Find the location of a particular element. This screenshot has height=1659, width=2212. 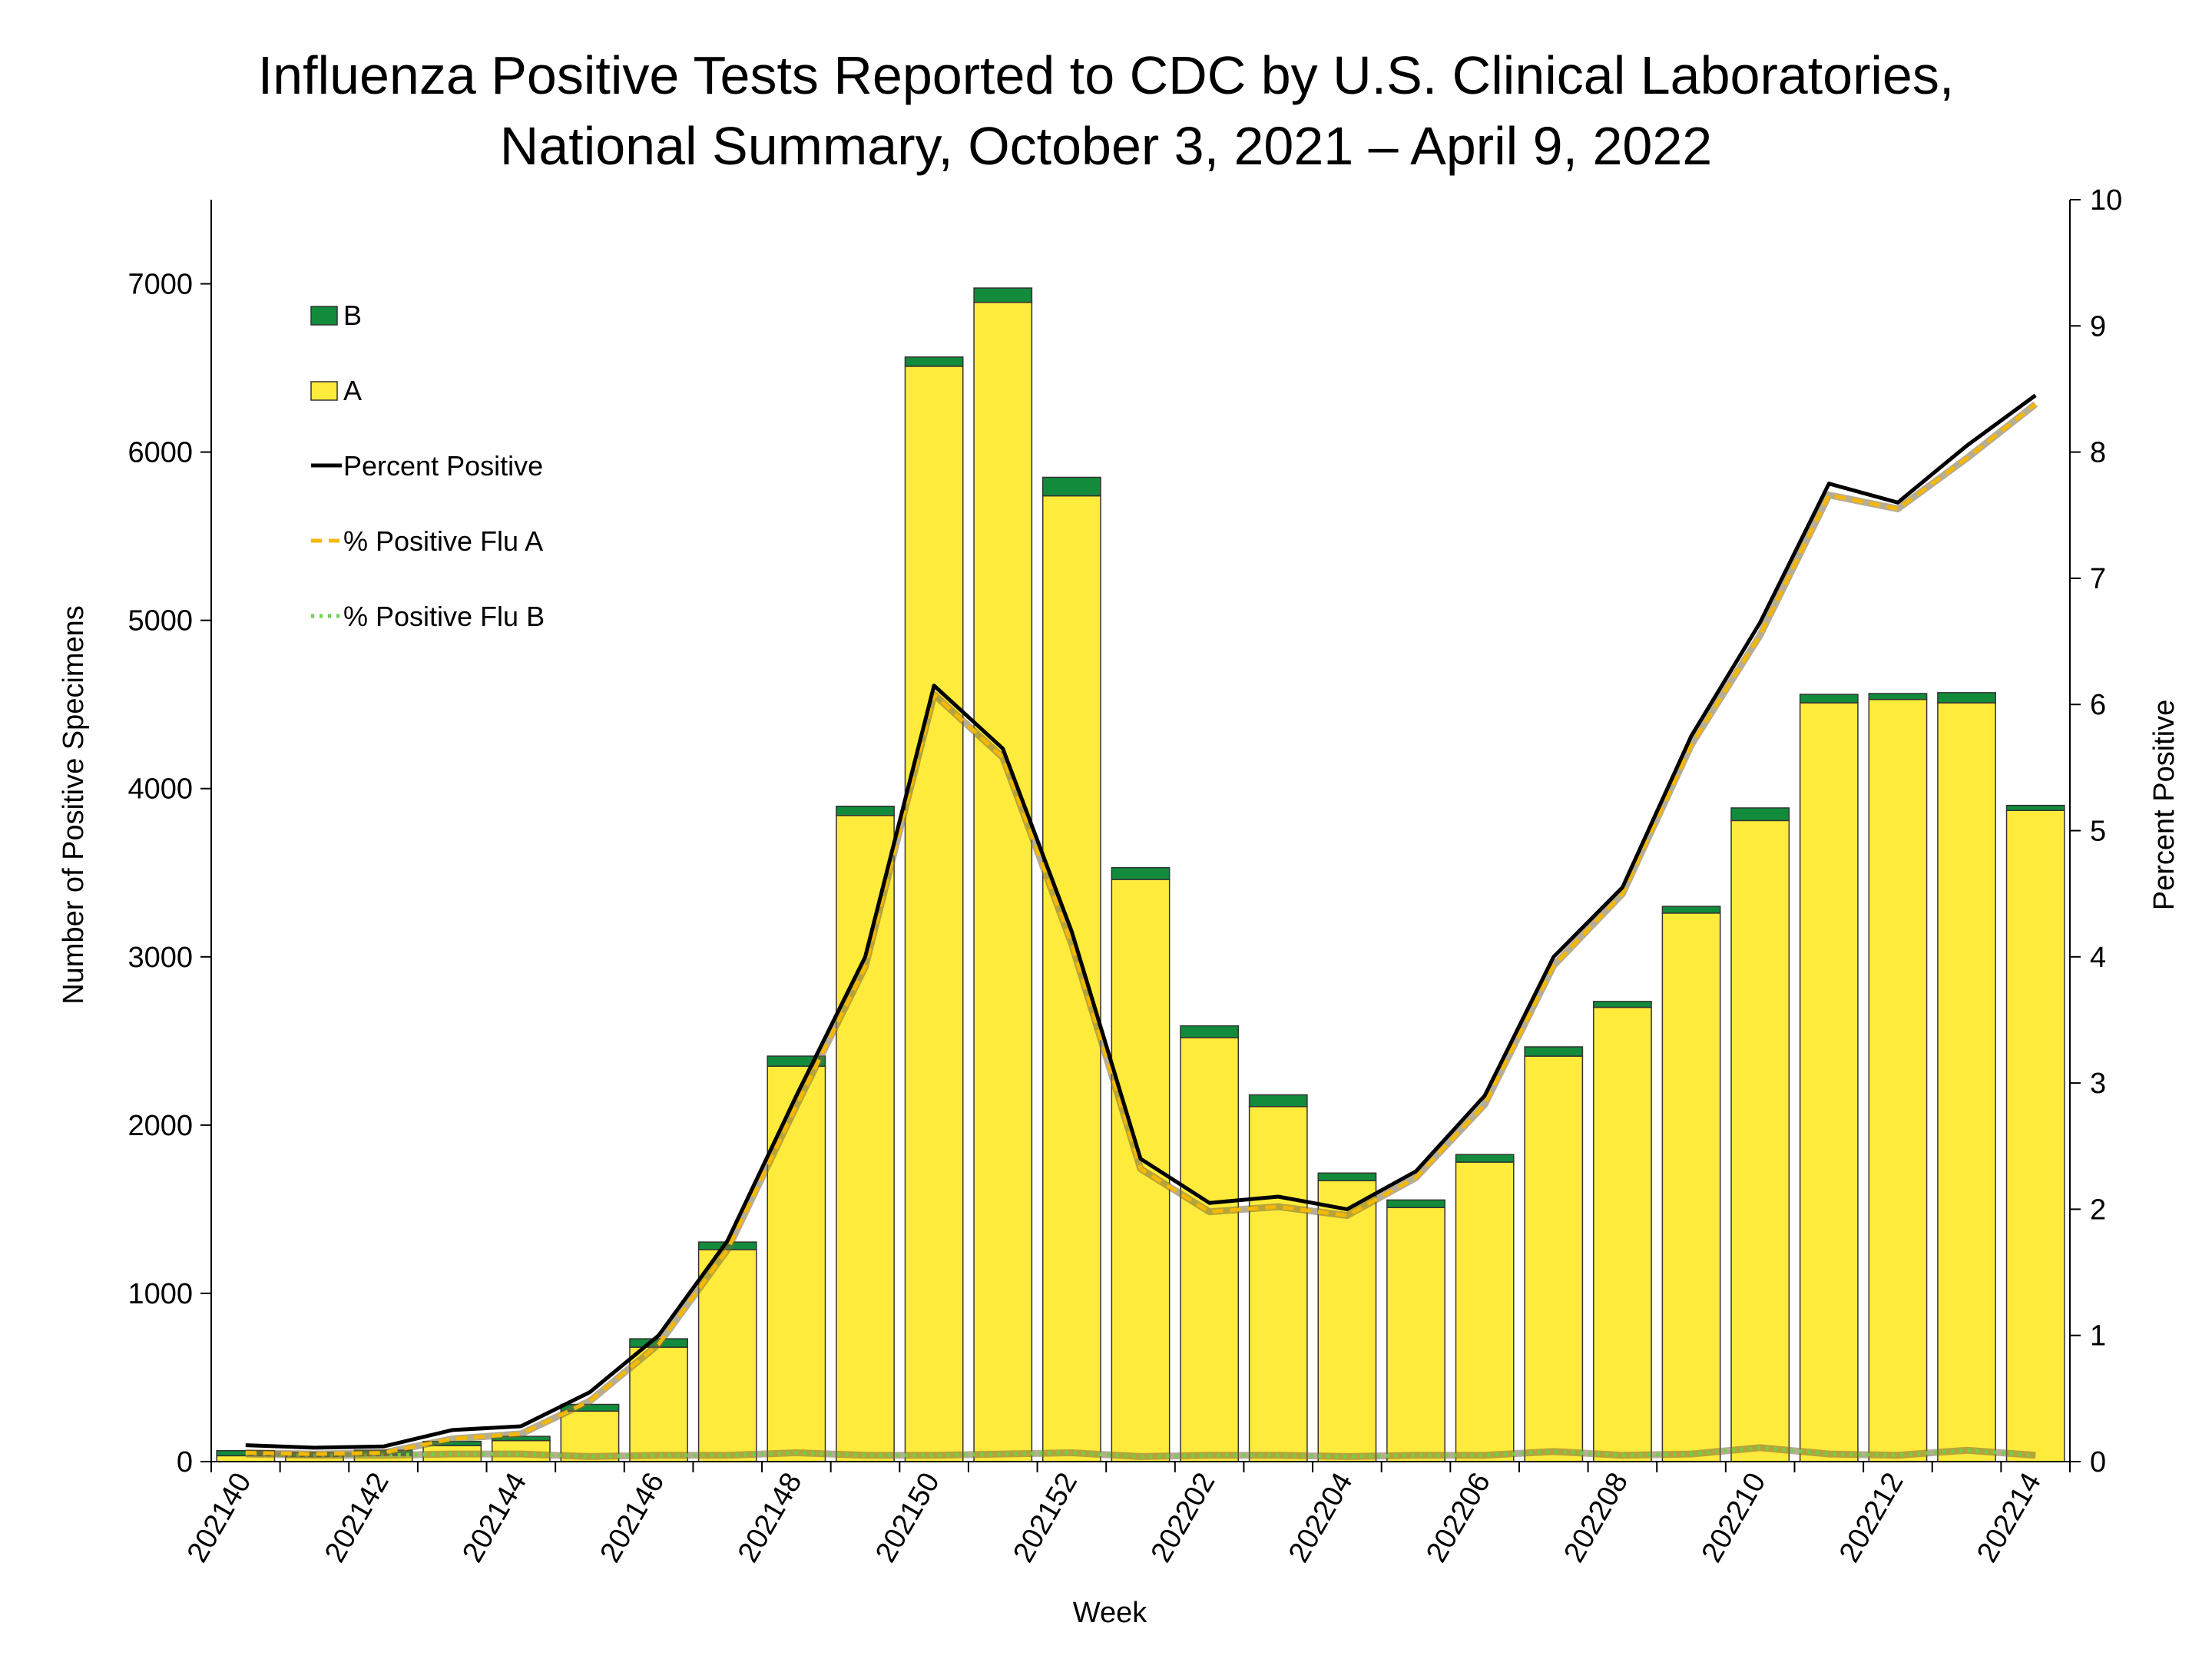

y-right-tick-label-3: 3 is located at coordinates (2098, 1084).